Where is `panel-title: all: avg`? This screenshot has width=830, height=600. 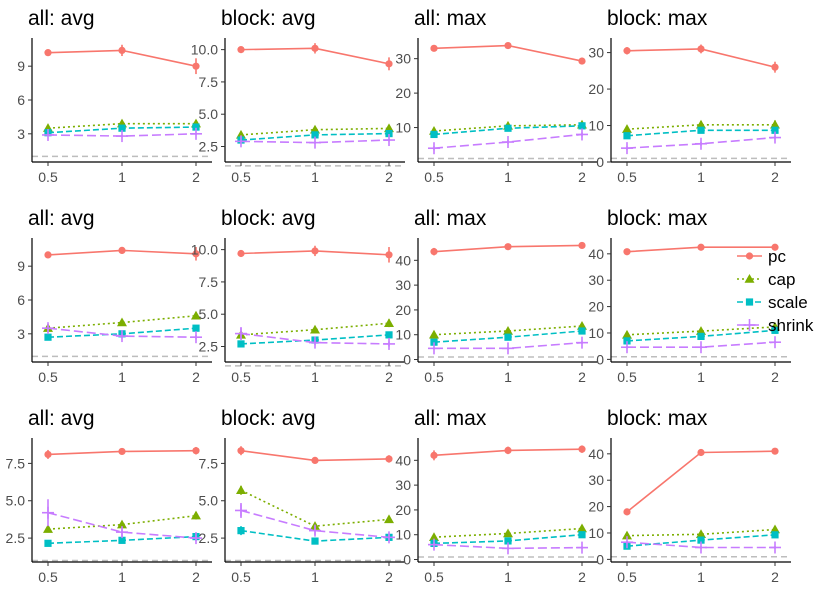 panel-title: all: avg is located at coordinates (61, 218).